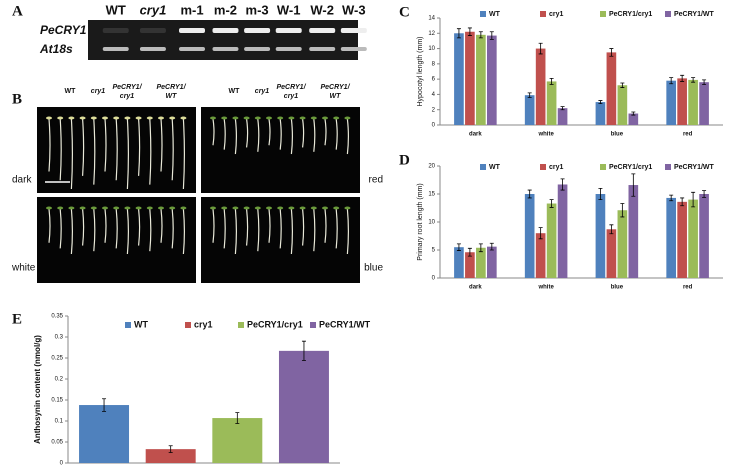 This screenshot has height=470, width=729. Describe the element at coordinates (431, 167) in the screenshot. I see `y-tick-label: 20` at that location.